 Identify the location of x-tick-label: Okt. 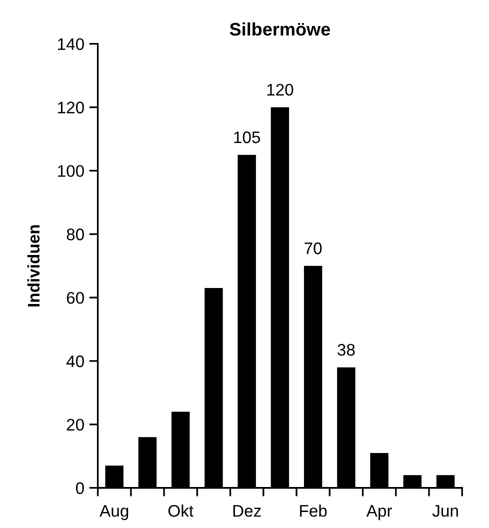
(181, 510).